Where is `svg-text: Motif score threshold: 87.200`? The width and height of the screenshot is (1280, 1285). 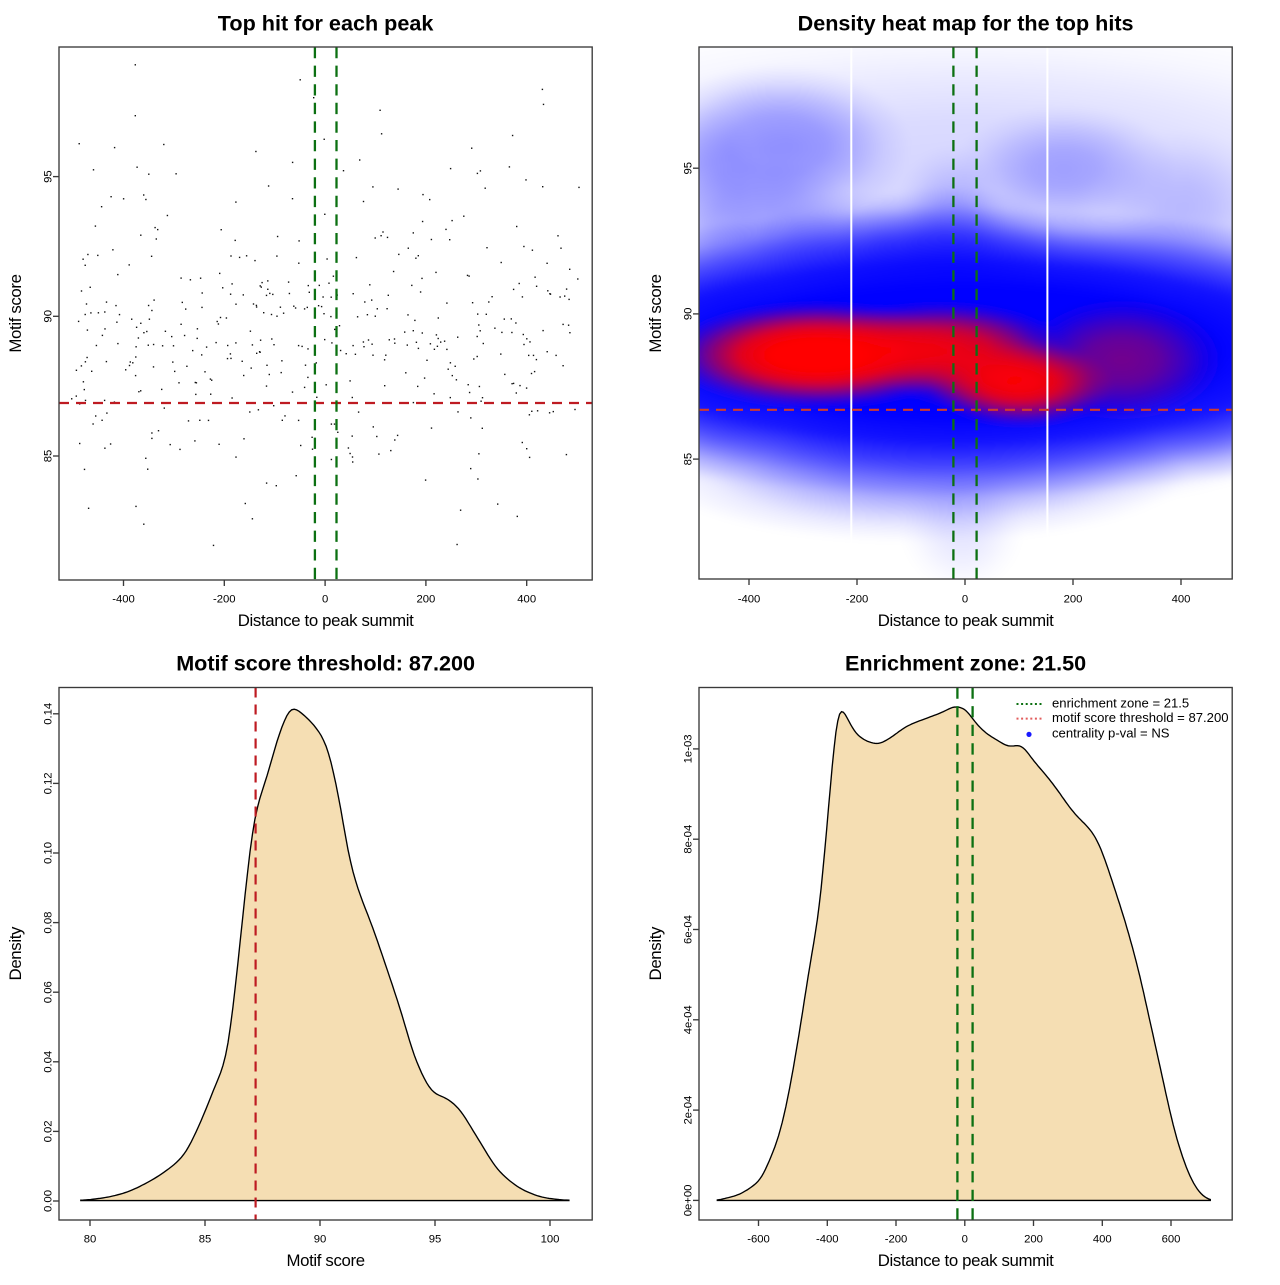
svg-text: Motif score threshold: 87.200 is located at coordinates (325, 663).